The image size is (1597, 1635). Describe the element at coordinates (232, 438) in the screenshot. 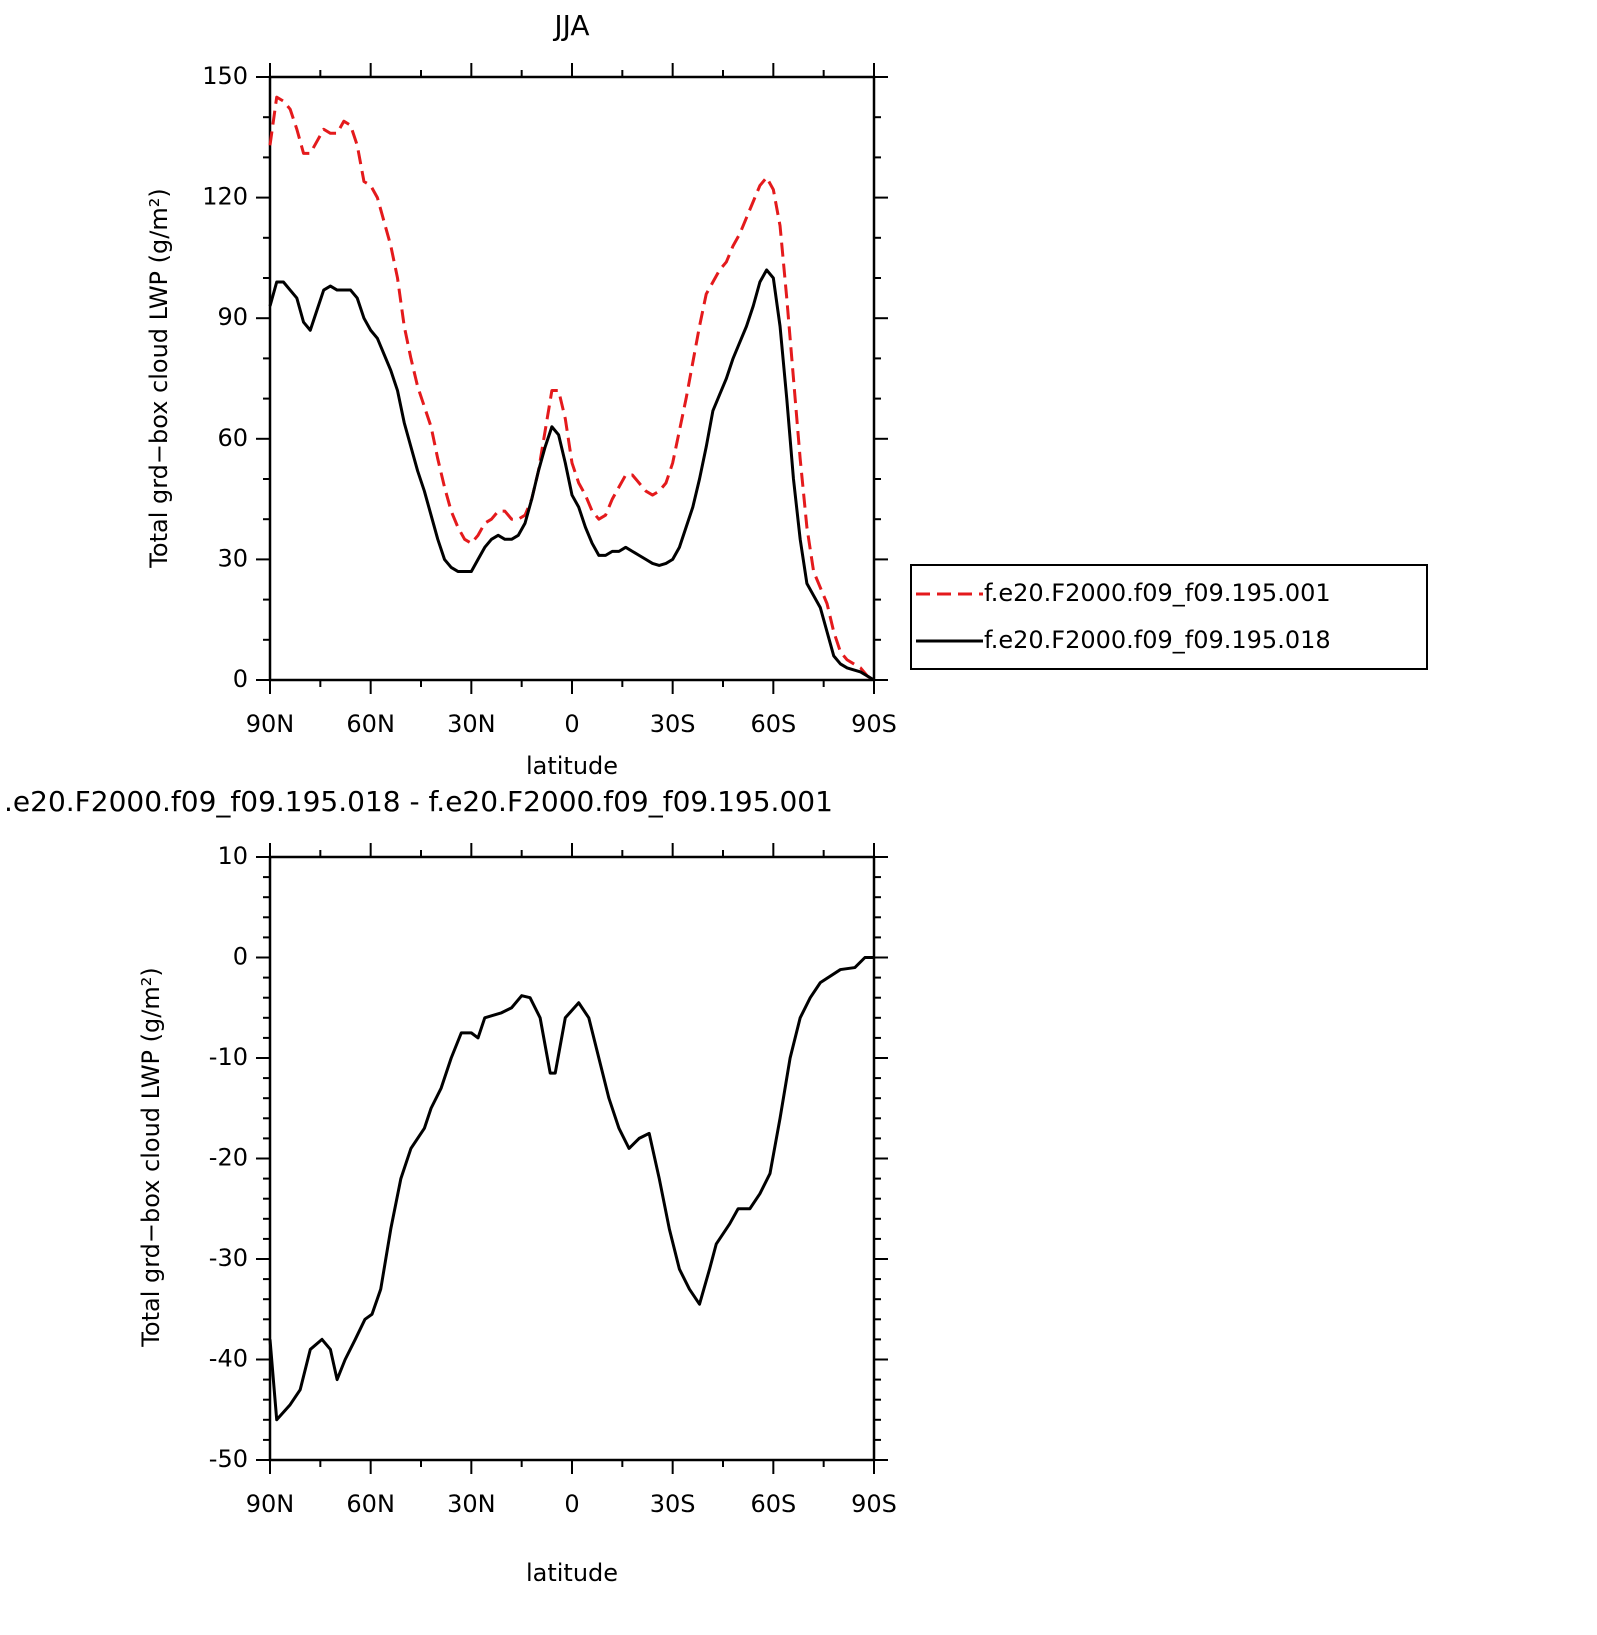

I see `y-tick-label: 60` at that location.